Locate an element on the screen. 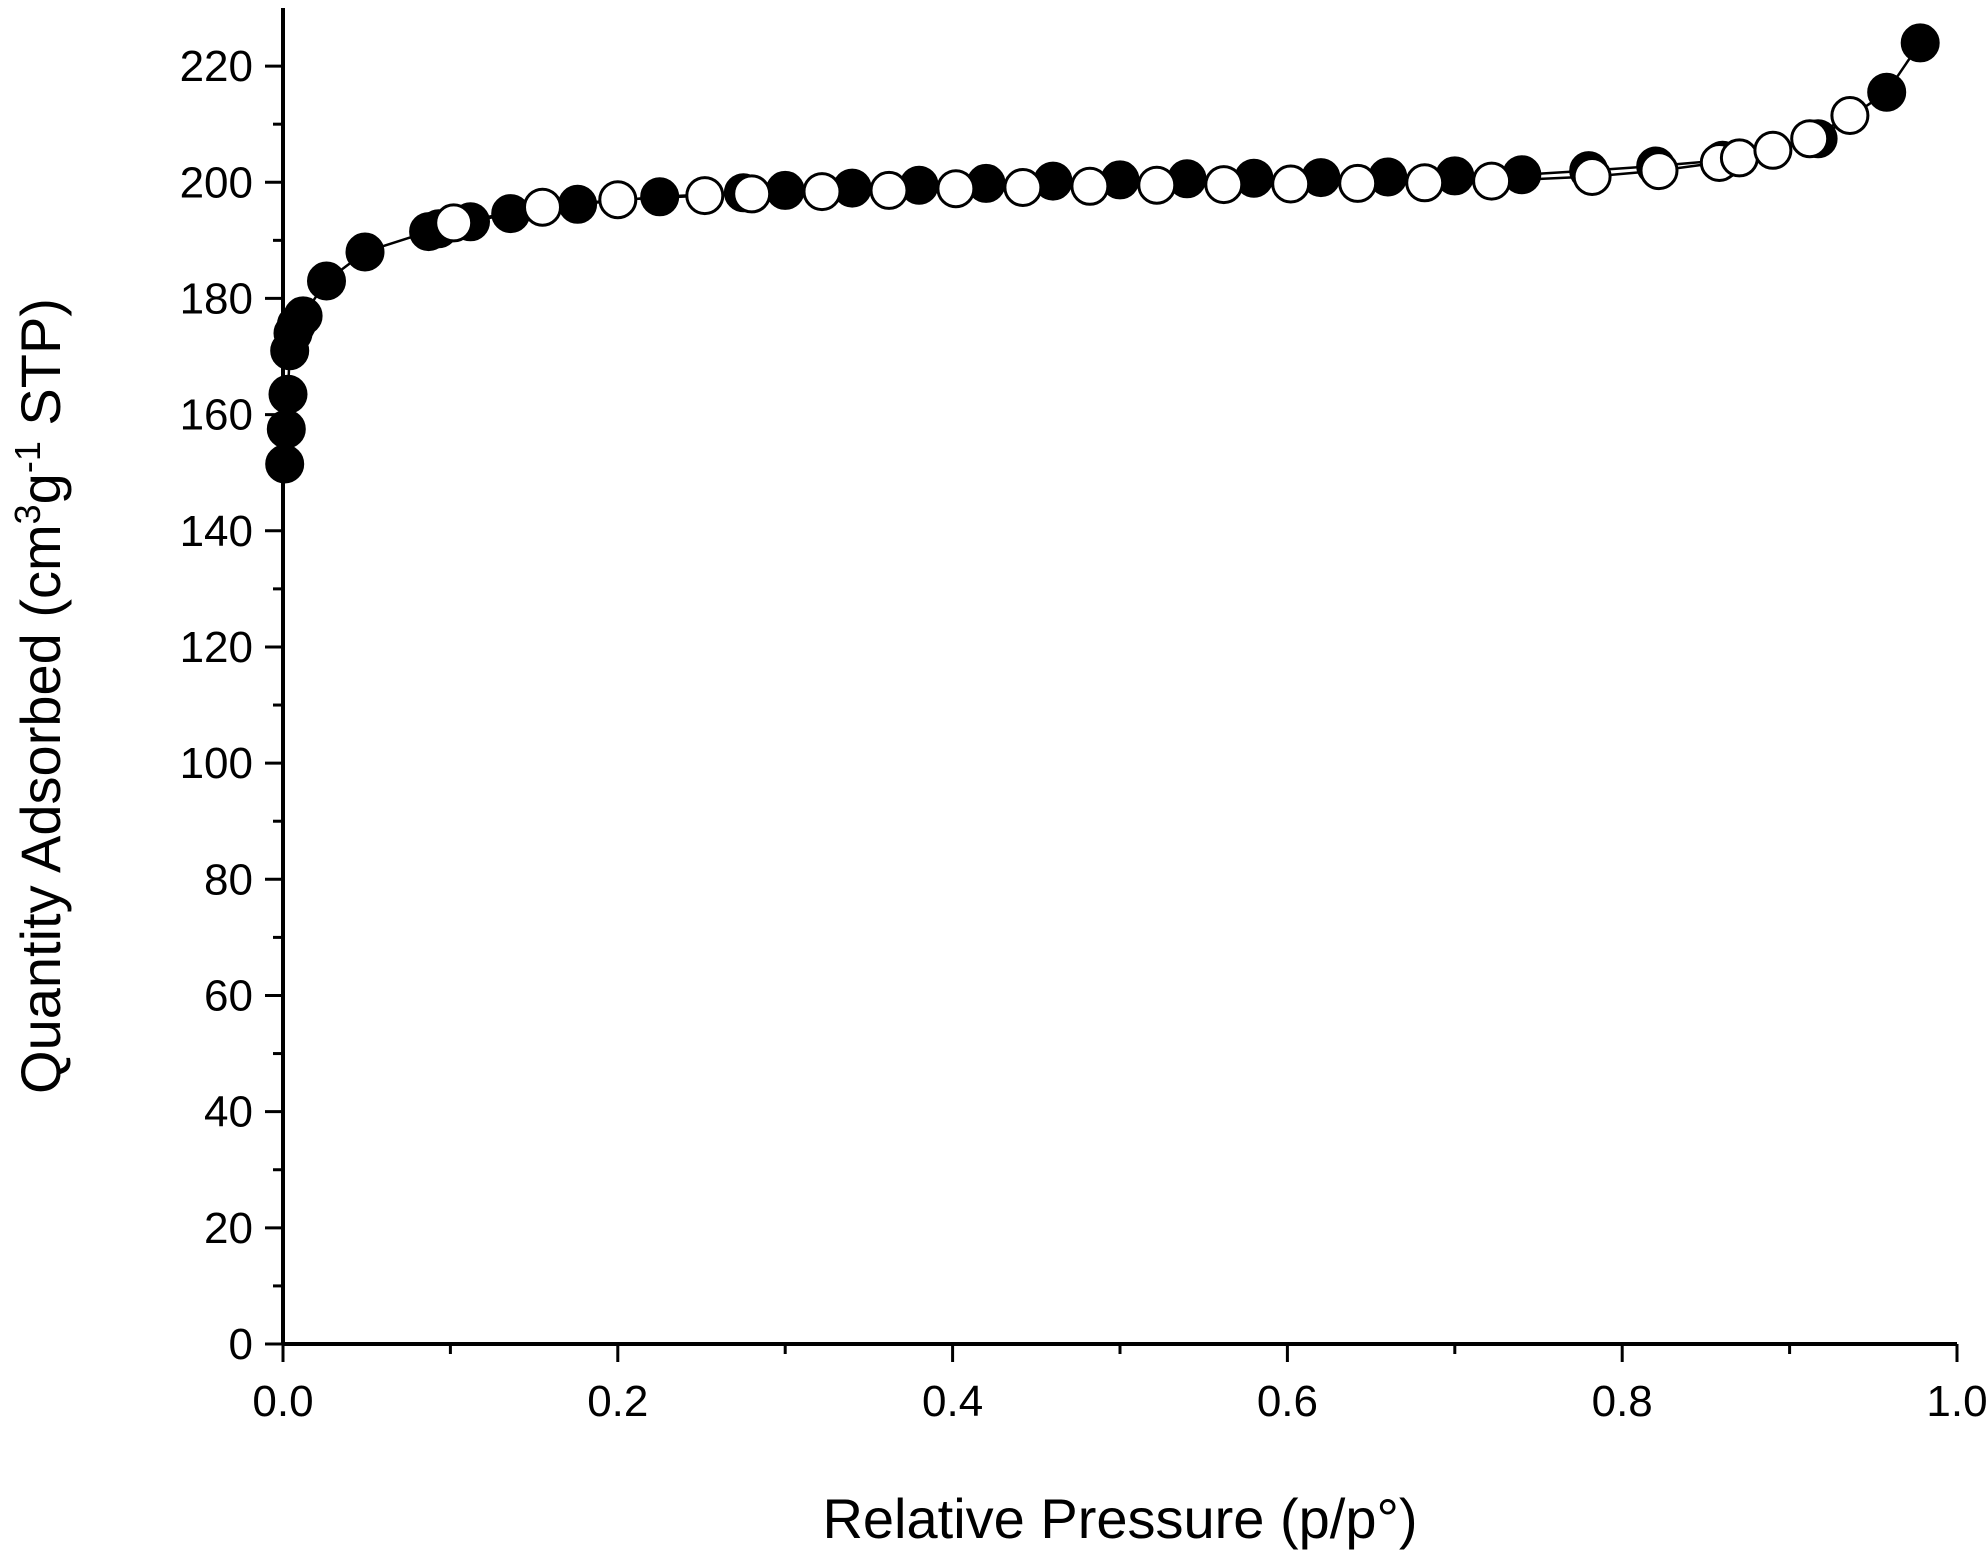  series-2-markers is located at coordinates (1152, 169).